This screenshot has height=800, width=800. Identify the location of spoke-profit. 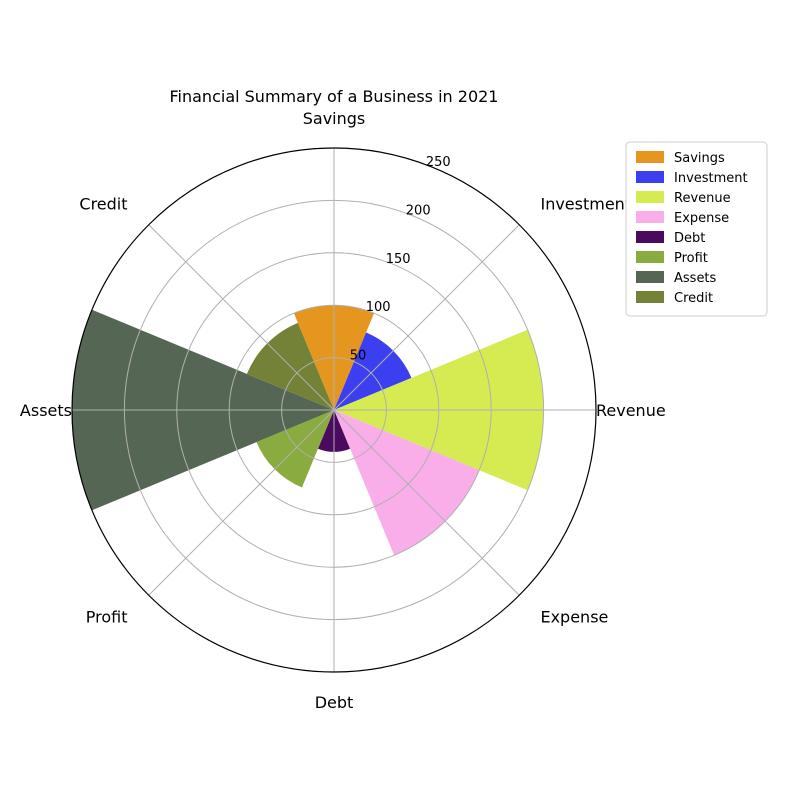
(241, 502).